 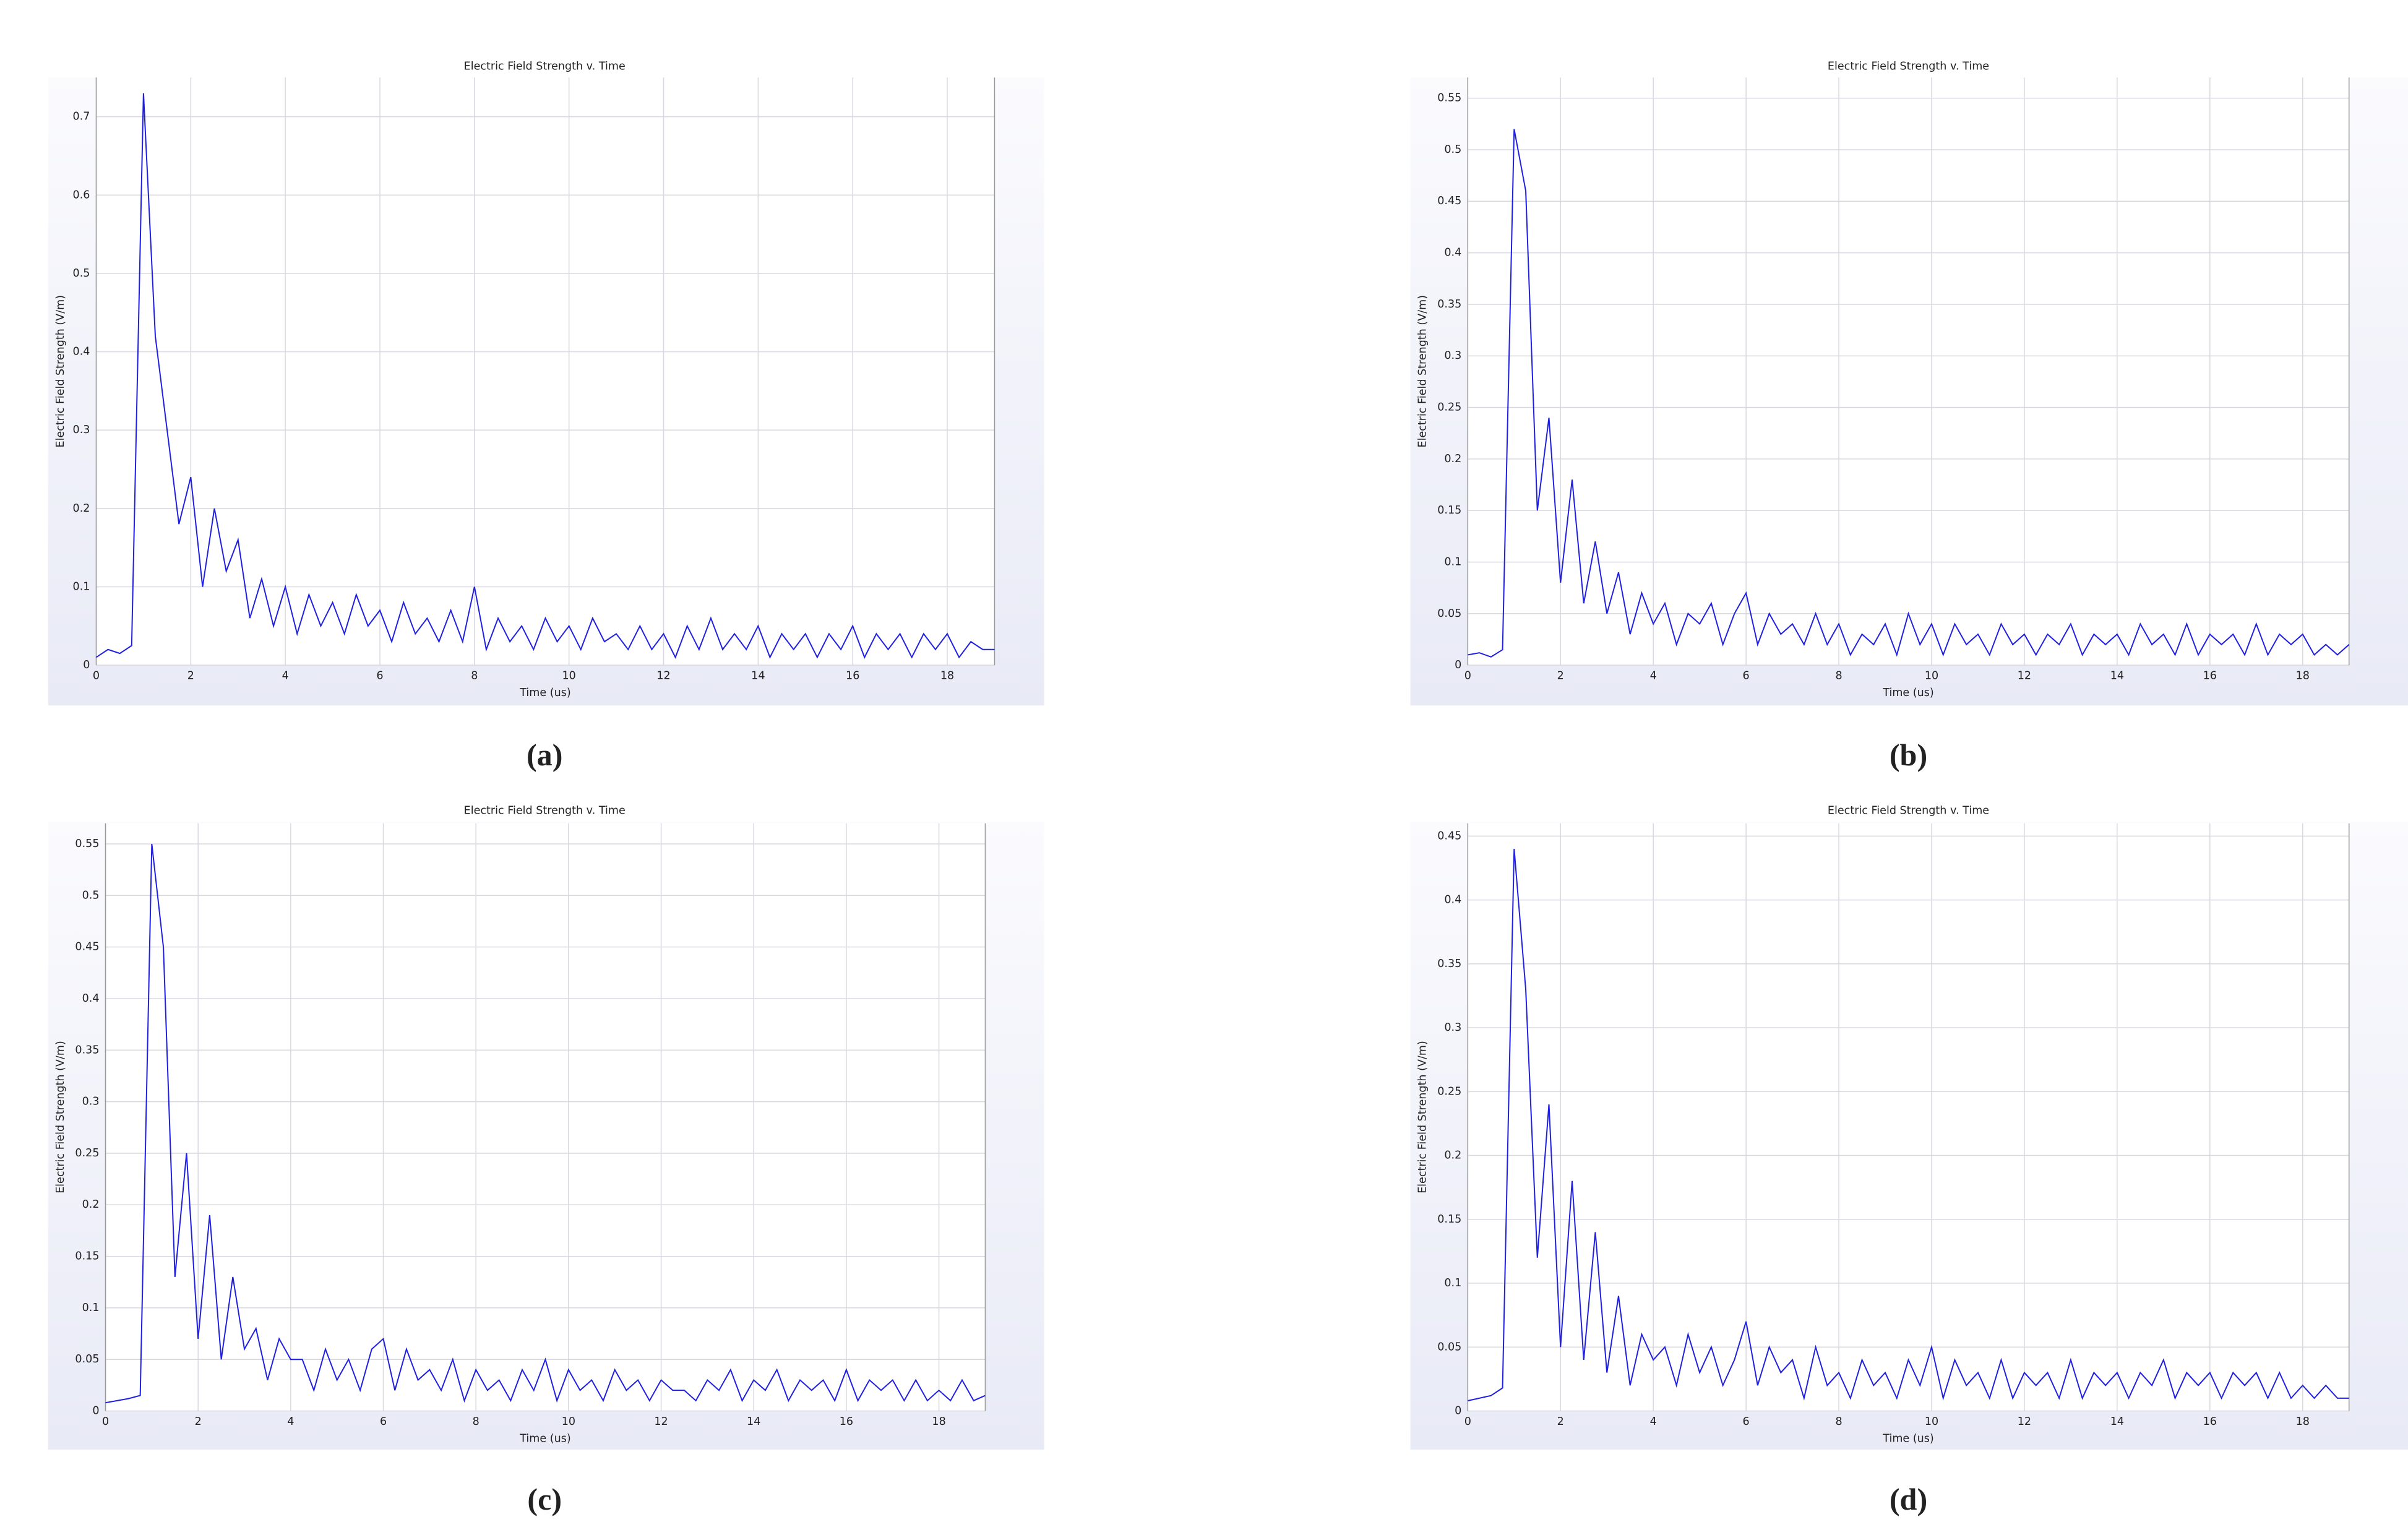 What do you see at coordinates (545, 1499) in the screenshot?
I see `caption: (c)` at bounding box center [545, 1499].